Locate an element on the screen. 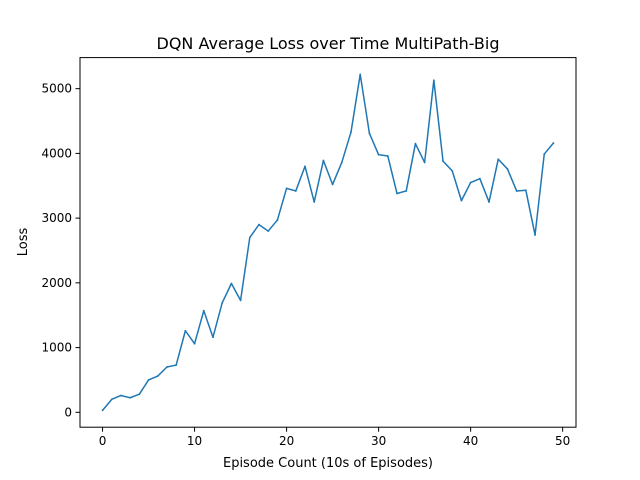 The image size is (640, 480). y-tick-label: 3000 is located at coordinates (56, 218).